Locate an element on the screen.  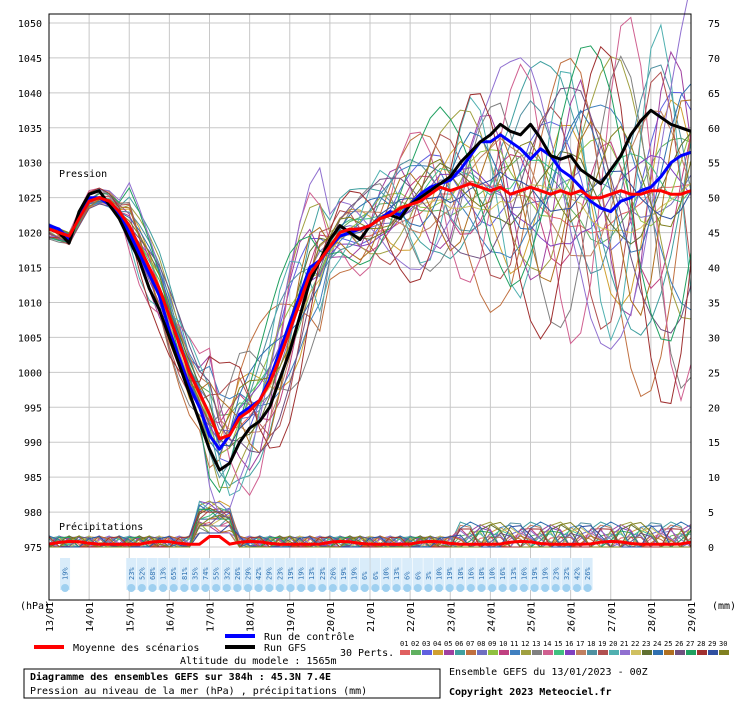
precip-percent-label: 16% is located at coordinates (503, 573).